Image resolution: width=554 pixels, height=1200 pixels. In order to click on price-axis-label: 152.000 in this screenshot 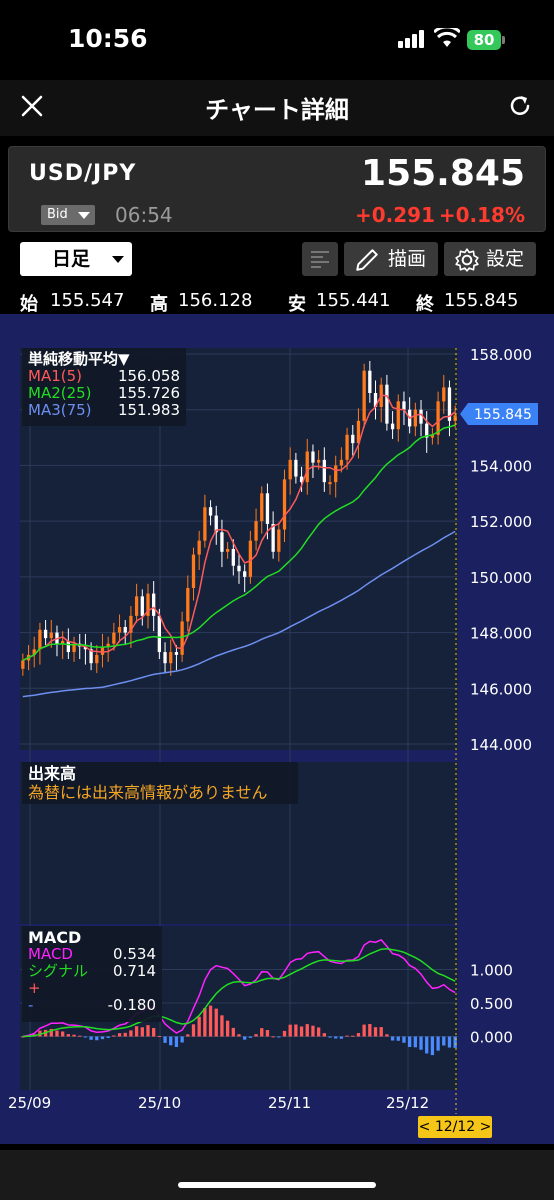, I will do `click(501, 522)`.